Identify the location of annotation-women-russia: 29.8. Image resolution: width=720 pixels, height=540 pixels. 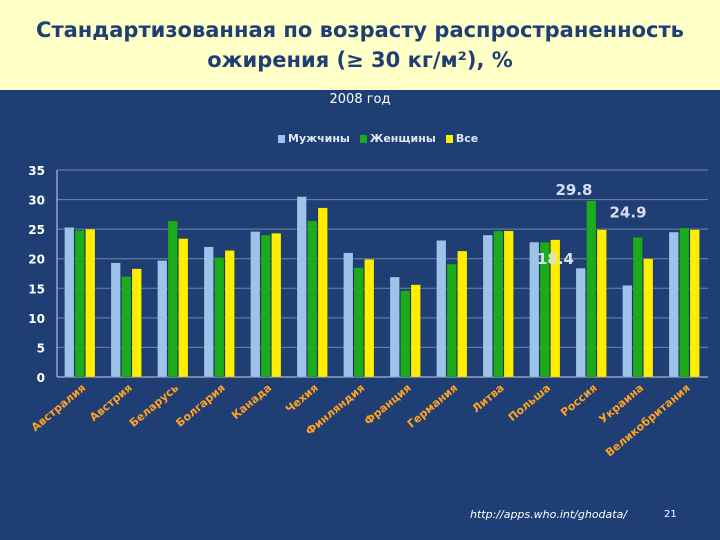
(573, 190).